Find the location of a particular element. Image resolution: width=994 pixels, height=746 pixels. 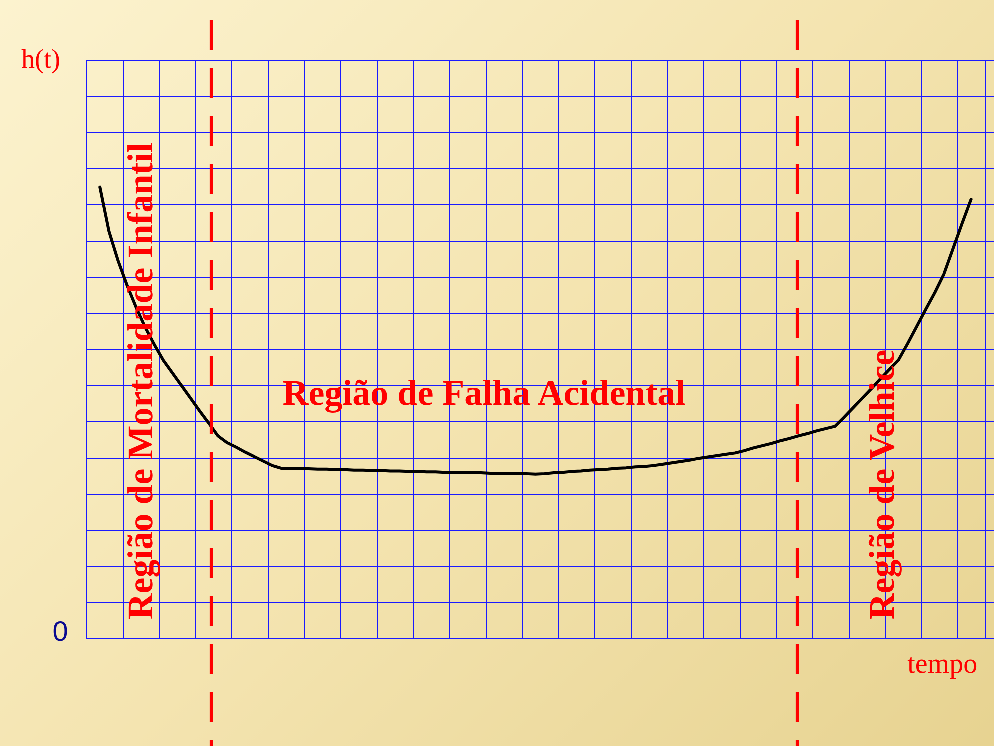

text: 0 is located at coordinates (60, 632).